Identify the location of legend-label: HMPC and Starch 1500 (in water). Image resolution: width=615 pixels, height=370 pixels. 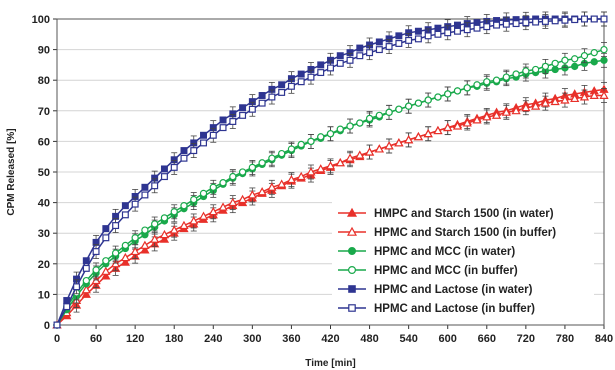
(464, 214).